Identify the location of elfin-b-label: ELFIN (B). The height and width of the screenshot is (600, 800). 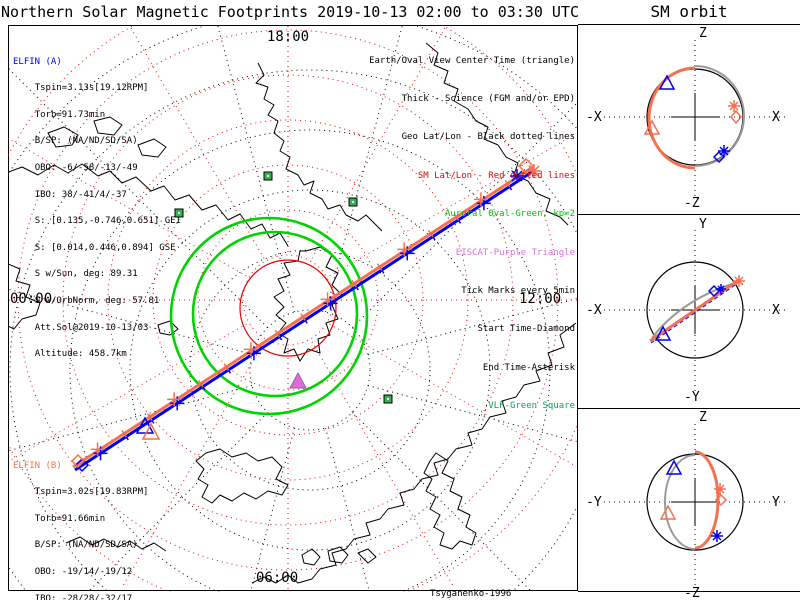
(37, 465).